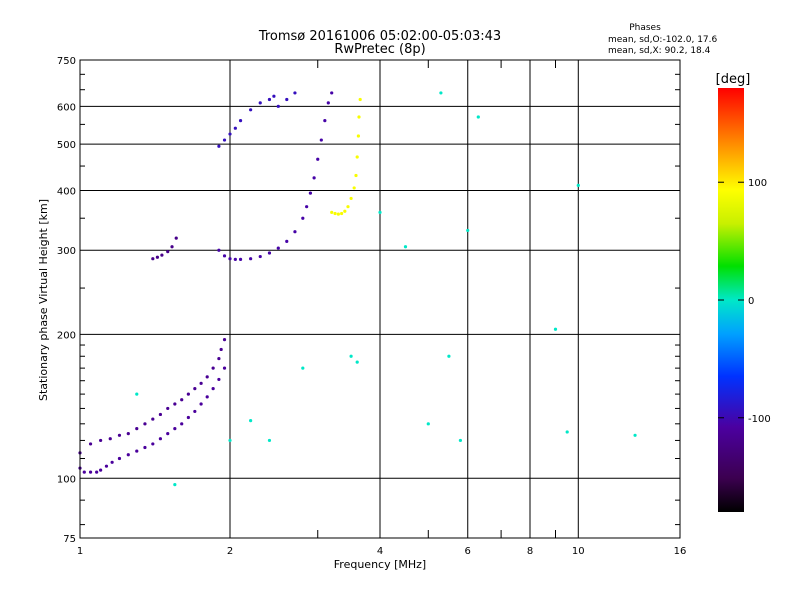 The width and height of the screenshot is (800, 600). I want to click on colorbar-ticks: -100 0 100, so click(744, 301).